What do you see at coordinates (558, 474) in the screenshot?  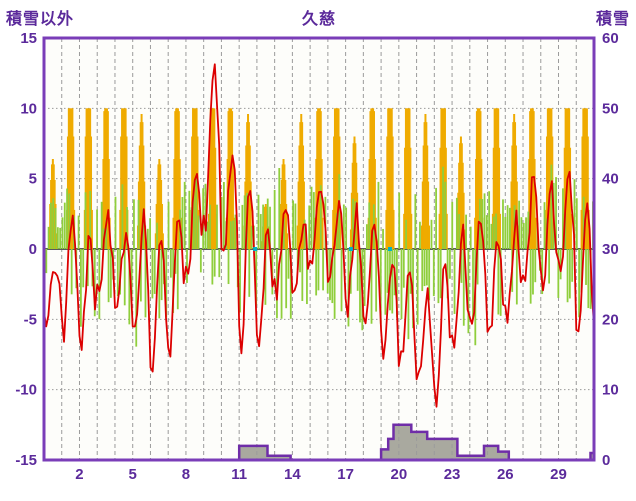 I see `x-axis-tick: 29` at bounding box center [558, 474].